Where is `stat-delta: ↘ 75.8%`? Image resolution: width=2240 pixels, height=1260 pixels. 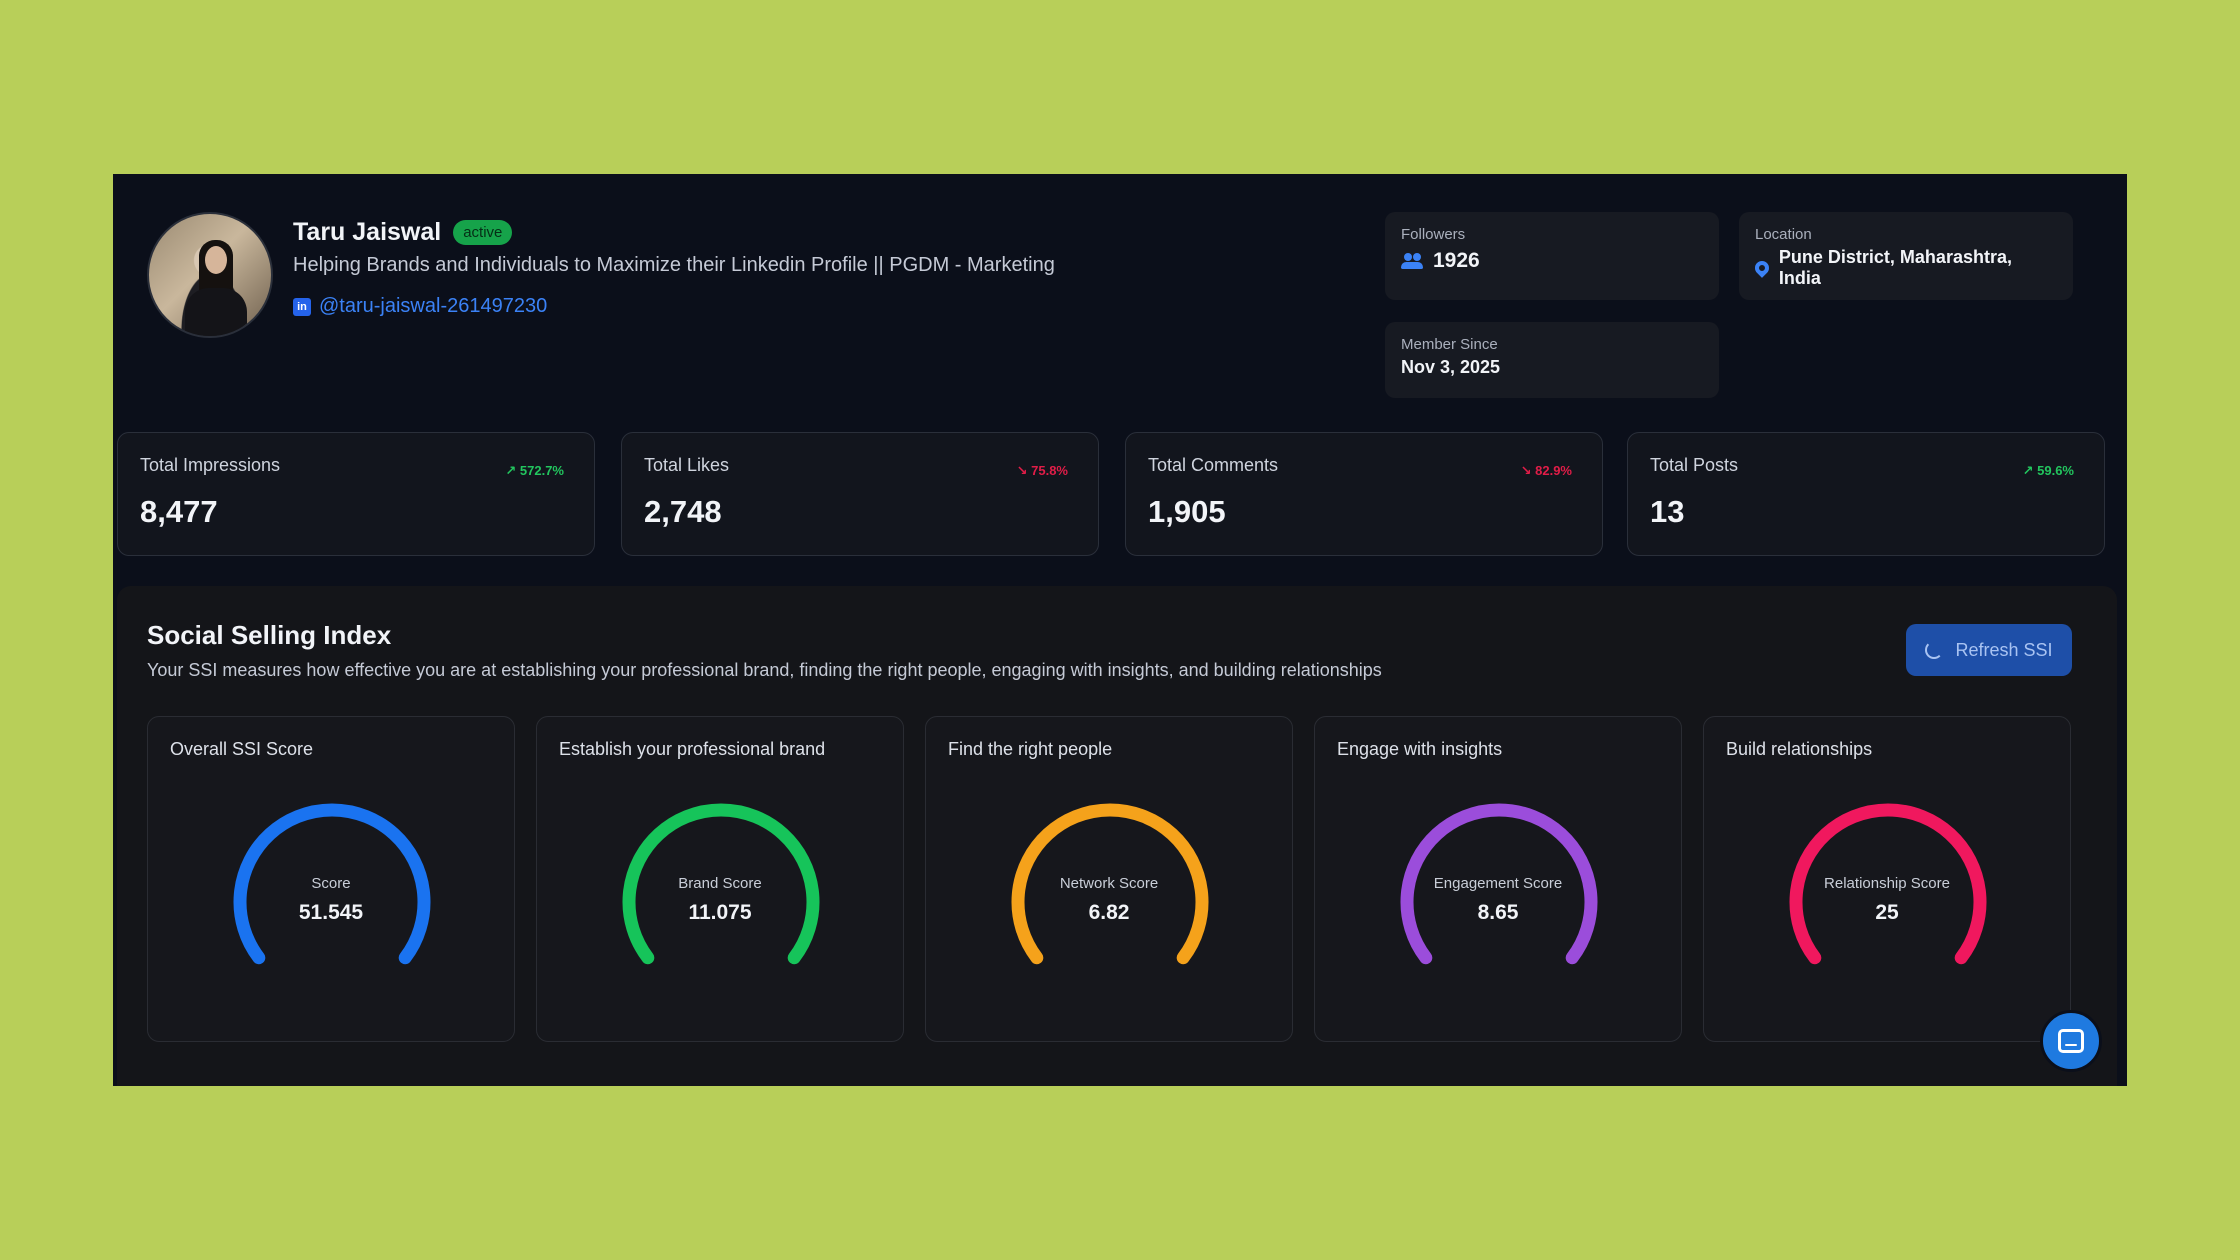 stat-delta: ↘ 75.8% is located at coordinates (1042, 470).